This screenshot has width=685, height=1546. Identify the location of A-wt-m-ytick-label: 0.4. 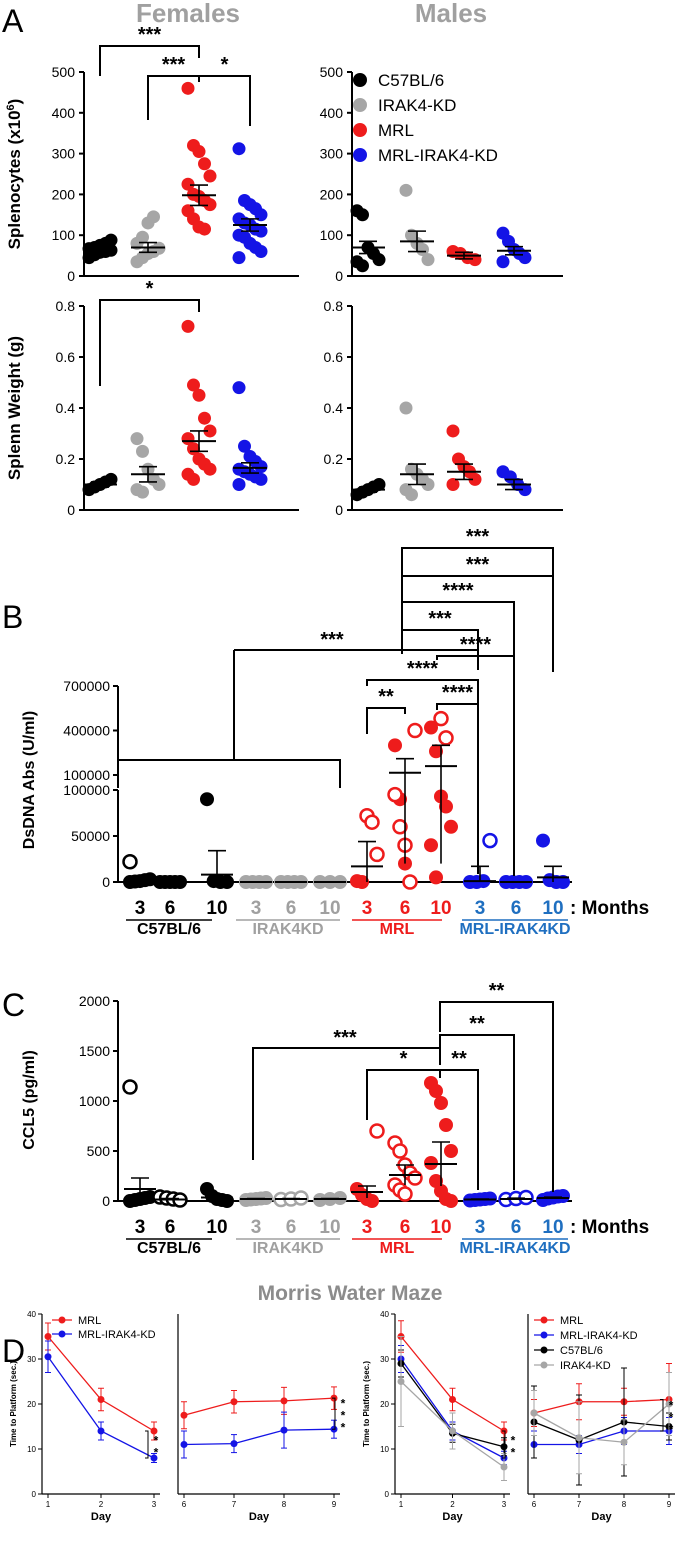
(334, 408).